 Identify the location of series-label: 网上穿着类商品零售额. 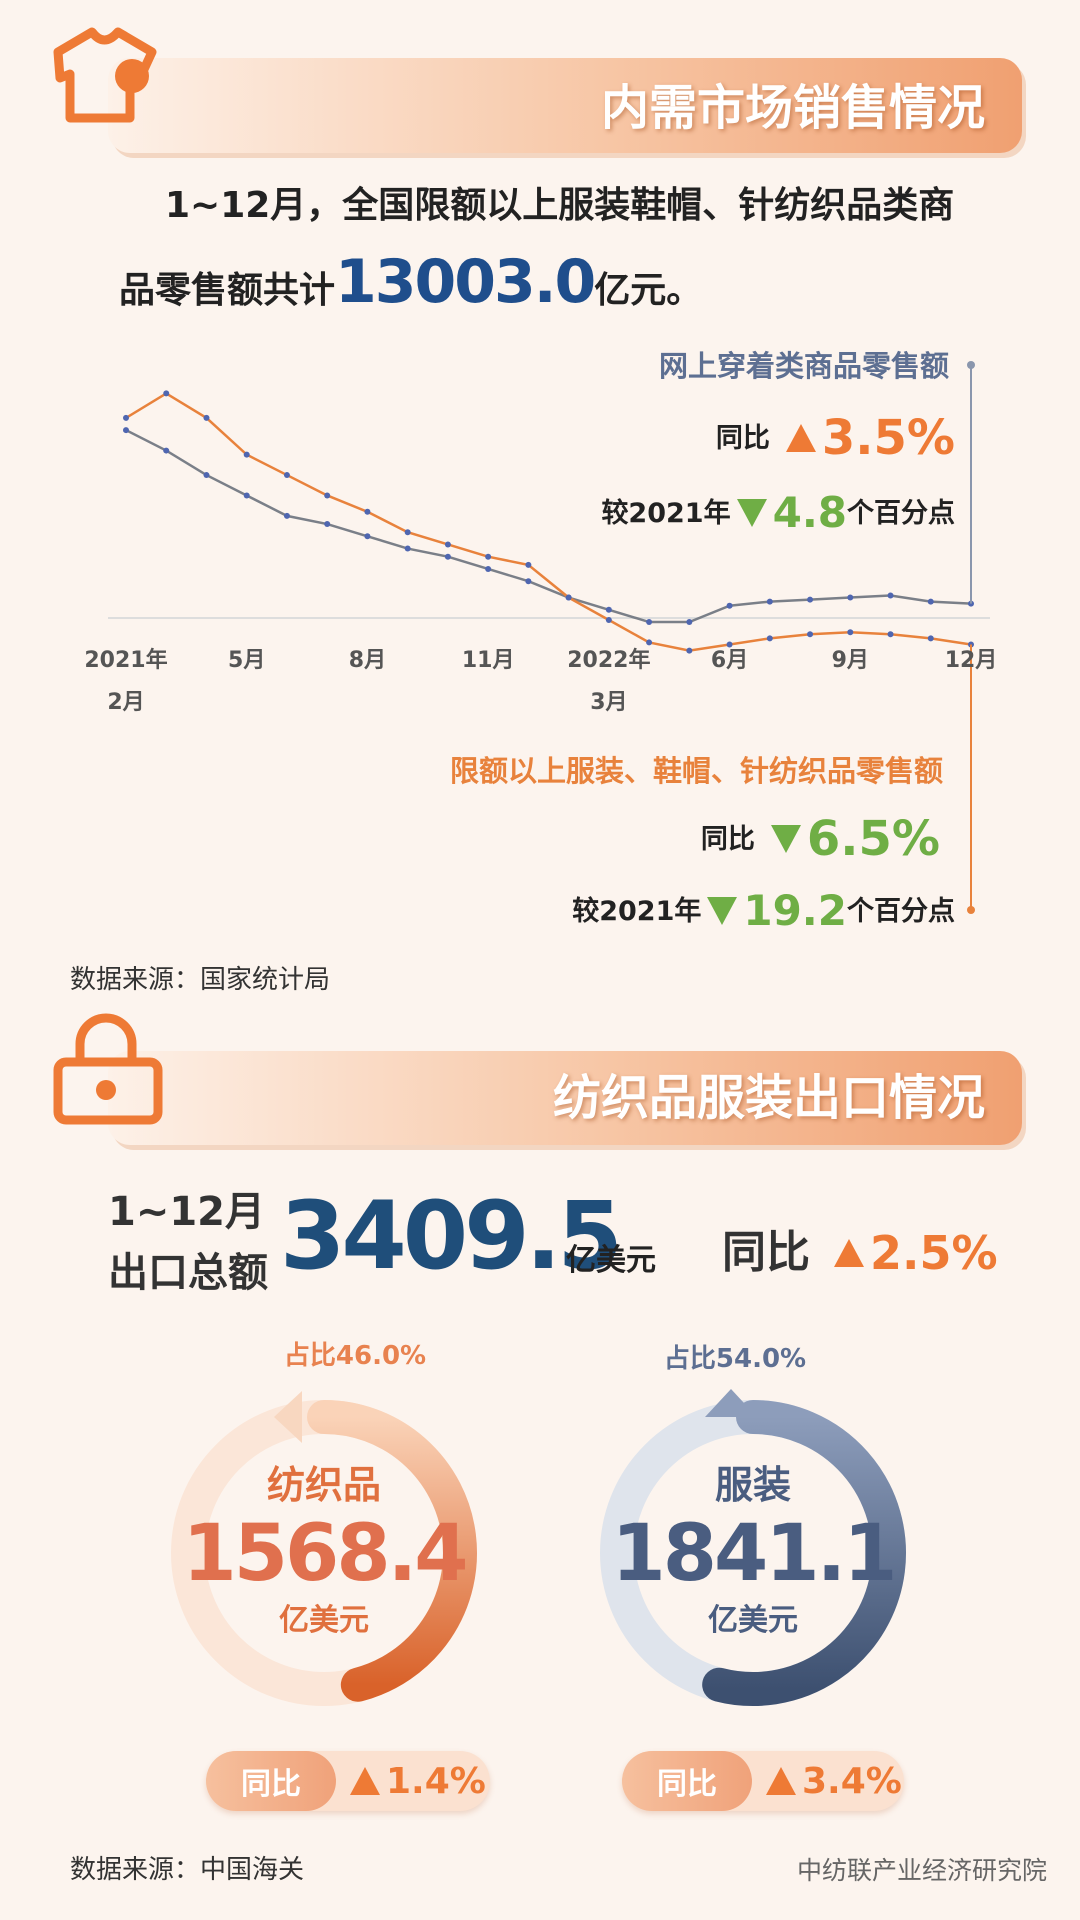
(803, 366).